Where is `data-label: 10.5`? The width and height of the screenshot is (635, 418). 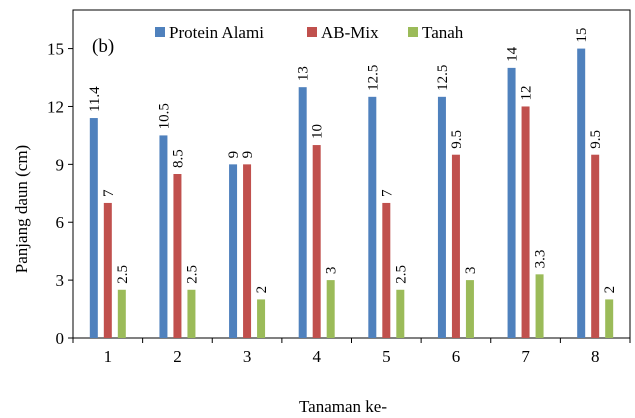
data-label: 10.5 is located at coordinates (164, 116).